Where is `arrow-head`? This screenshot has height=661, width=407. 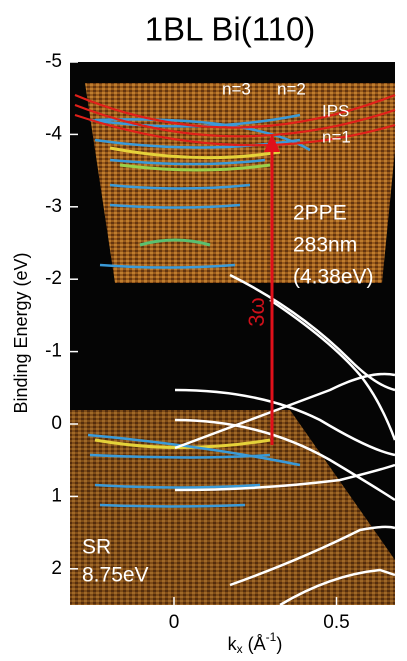 arrow-head is located at coordinates (272, 143).